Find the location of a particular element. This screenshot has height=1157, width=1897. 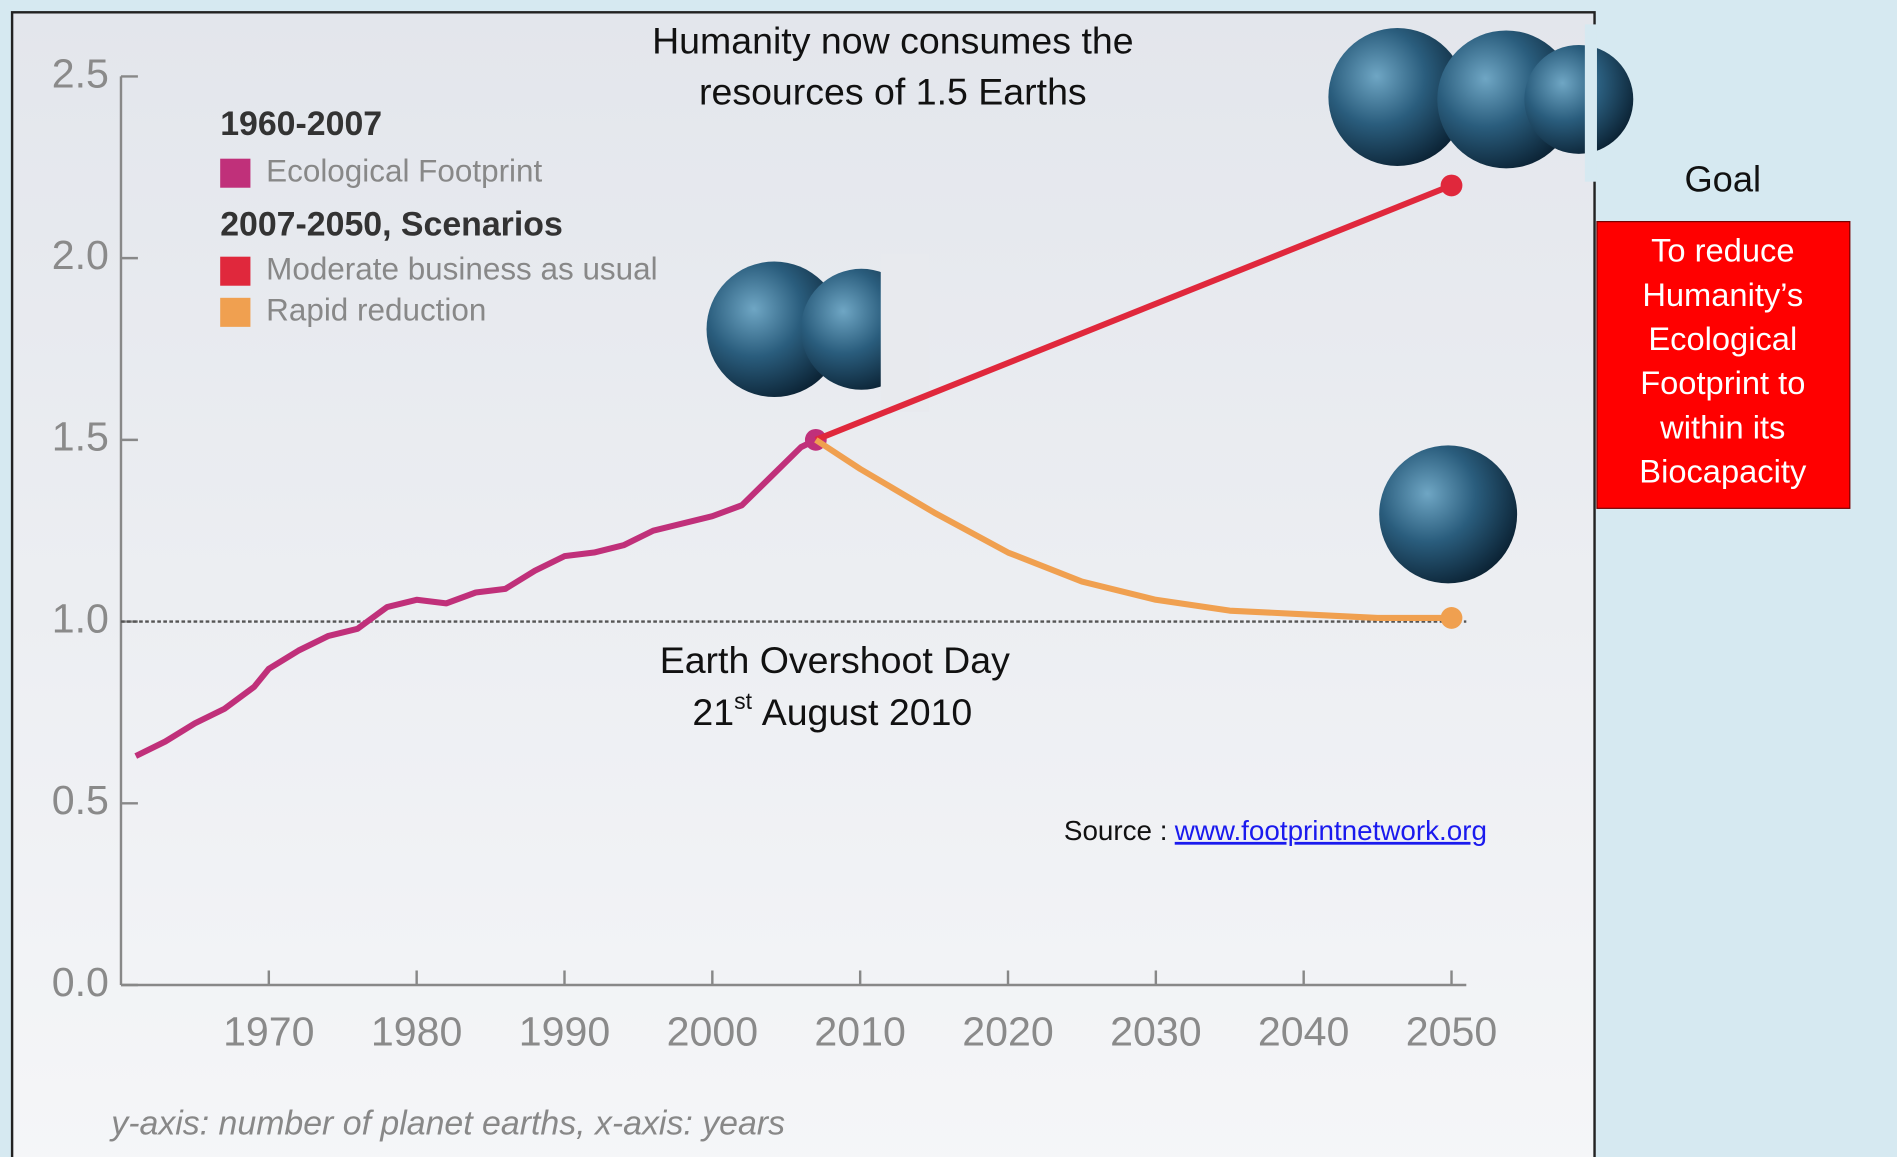

chart-title: Humanity now consumes the is located at coordinates (892, 41).